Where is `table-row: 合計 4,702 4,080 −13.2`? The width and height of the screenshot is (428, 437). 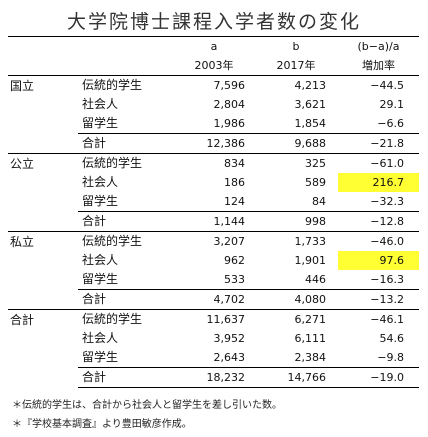
table-row: 合計 4,702 4,080 −13.2 is located at coordinates (213, 299).